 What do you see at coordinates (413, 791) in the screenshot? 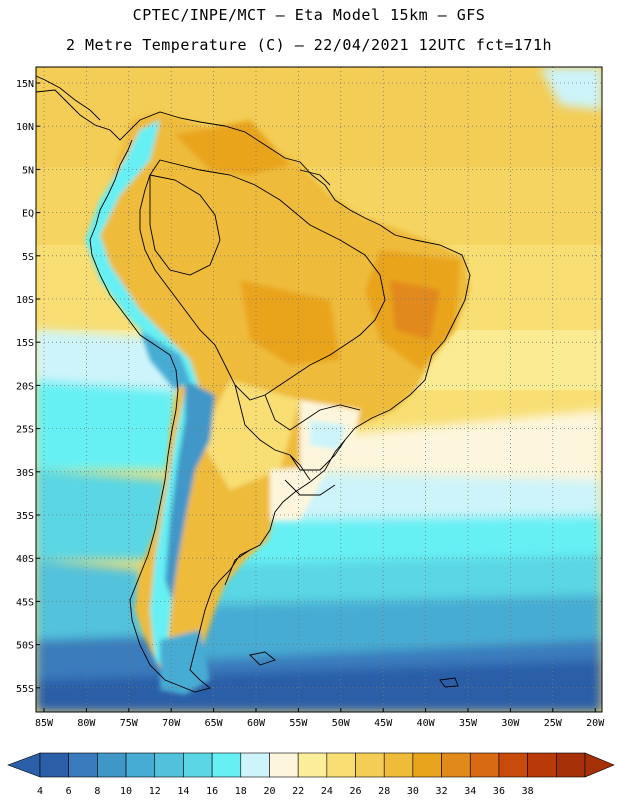
I see `legend-label: 30` at bounding box center [413, 791].